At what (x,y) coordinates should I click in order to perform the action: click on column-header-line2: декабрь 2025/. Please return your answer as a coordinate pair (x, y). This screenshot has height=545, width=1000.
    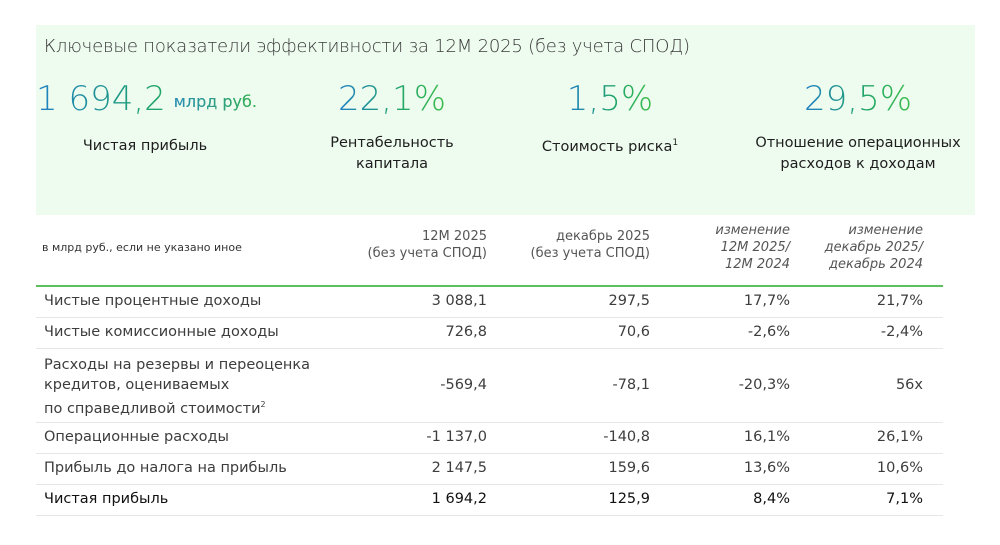
    Looking at the image, I should click on (873, 247).